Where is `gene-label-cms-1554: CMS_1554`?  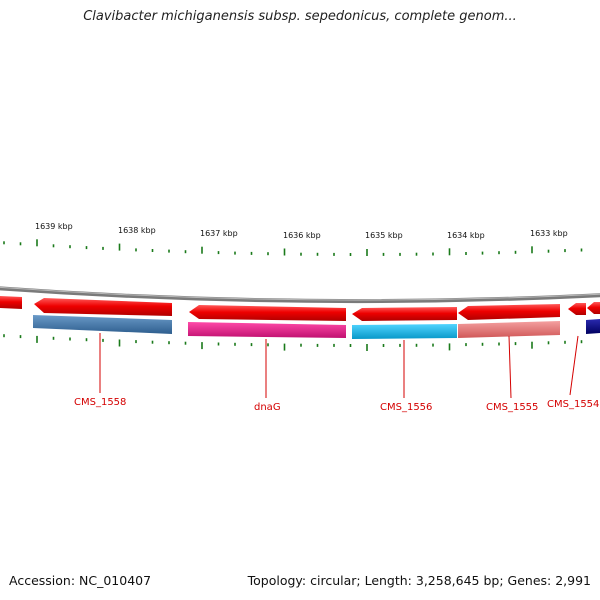
gene-label-cms-1554: CMS_1554 is located at coordinates (573, 404).